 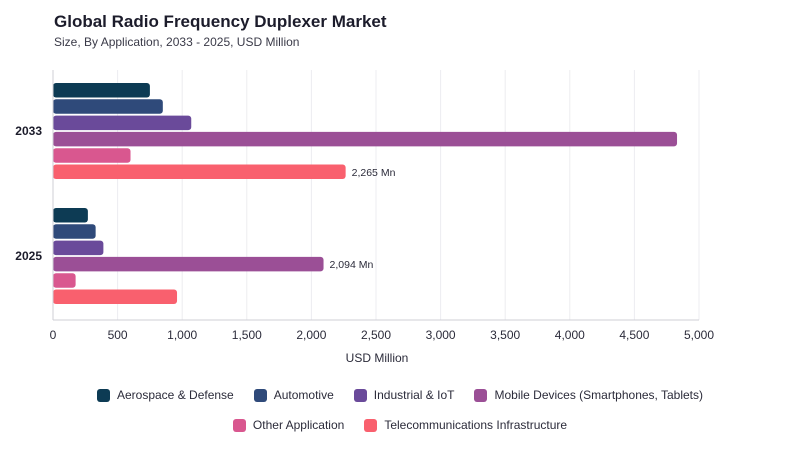 What do you see at coordinates (599, 395) in the screenshot?
I see `legend-label: Mobile Devices (Smartphones, Tablets)` at bounding box center [599, 395].